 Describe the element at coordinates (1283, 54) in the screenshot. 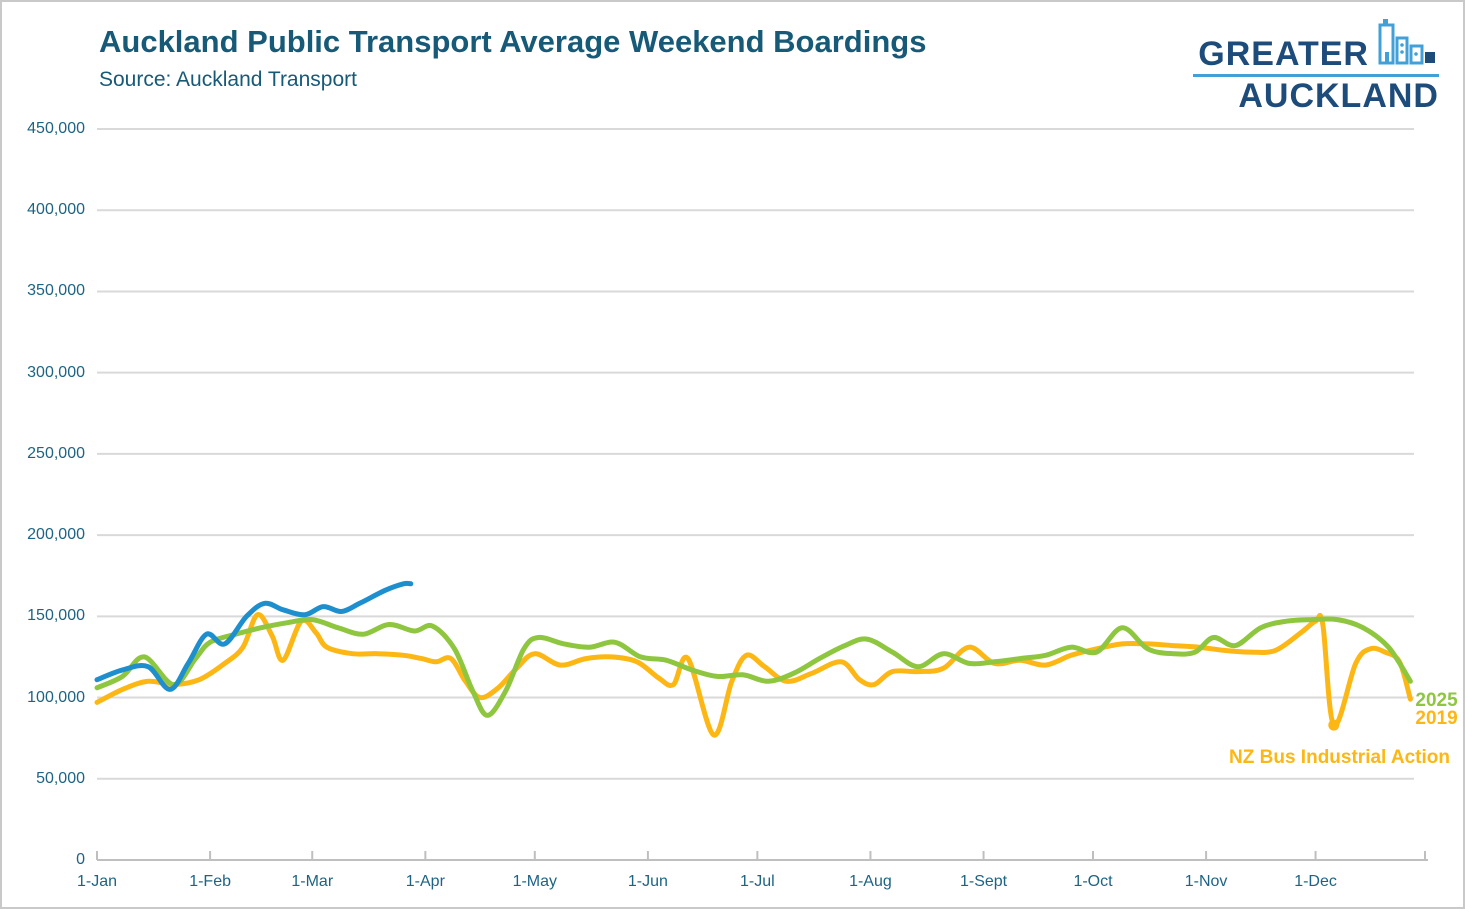

I see `logo-text-greater: GREATER` at that location.